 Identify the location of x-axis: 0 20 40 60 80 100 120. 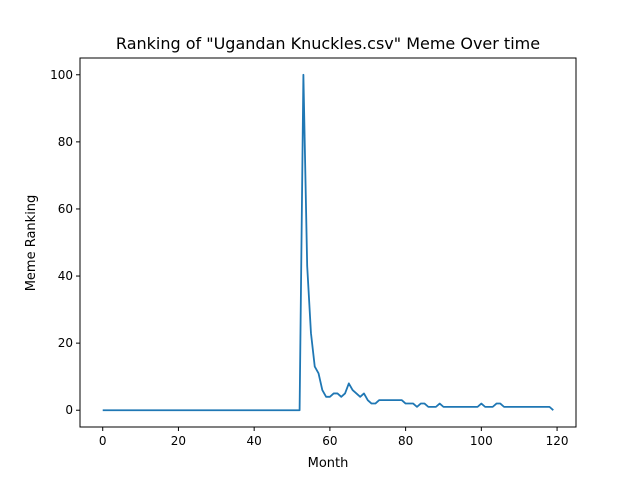
(334, 437).